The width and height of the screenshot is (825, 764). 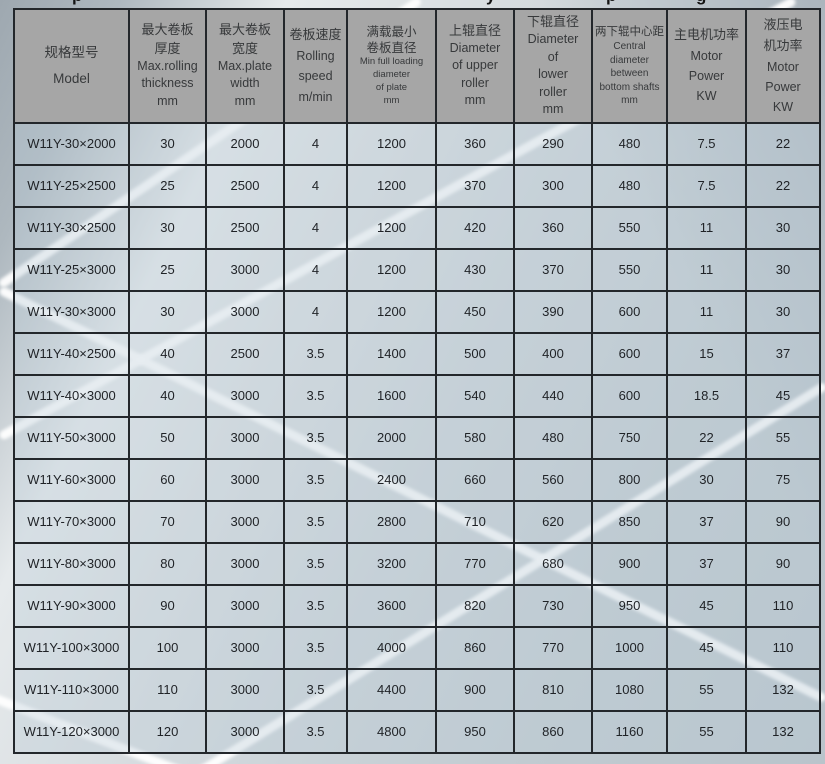 I want to click on cell-central-distance-bottom-shafts: 600, so click(x=629, y=311).